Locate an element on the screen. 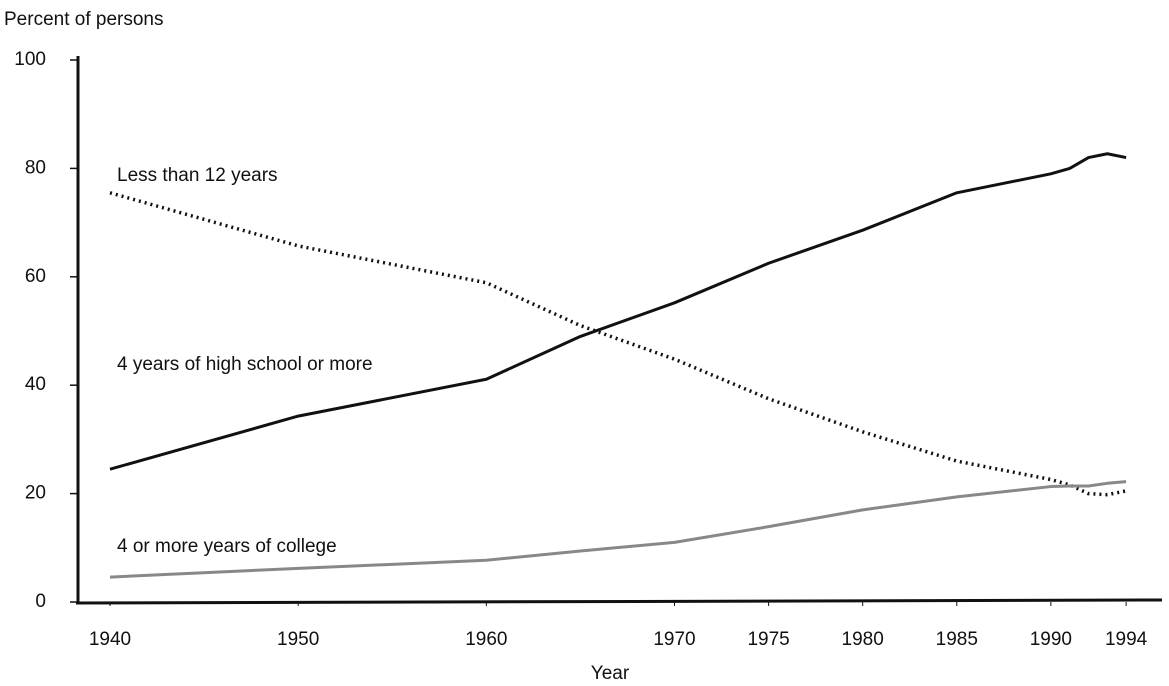 This screenshot has height=686, width=1169. y-tick-label: 0 is located at coordinates (40, 601).